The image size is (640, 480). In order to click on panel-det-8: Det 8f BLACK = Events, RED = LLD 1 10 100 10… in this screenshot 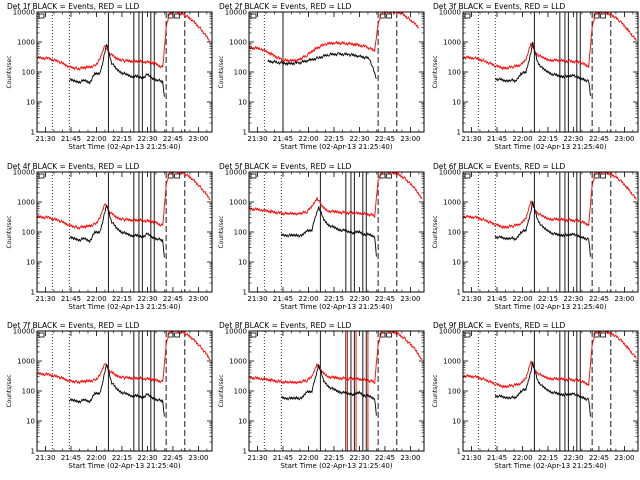, I will do `click(321, 395)`.